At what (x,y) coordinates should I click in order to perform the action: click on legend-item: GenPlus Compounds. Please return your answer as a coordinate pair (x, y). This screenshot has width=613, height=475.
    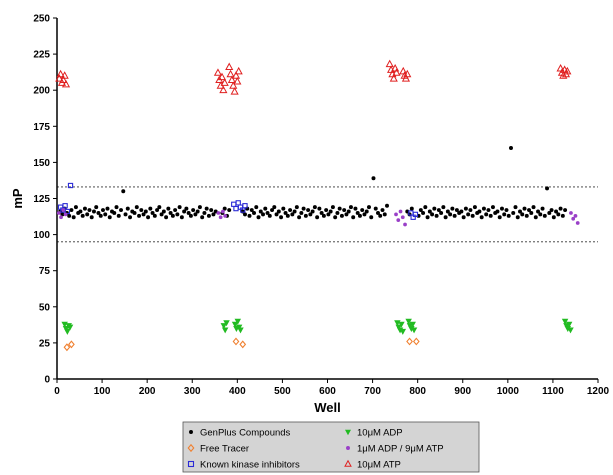
    Looking at the image, I should click on (240, 433).